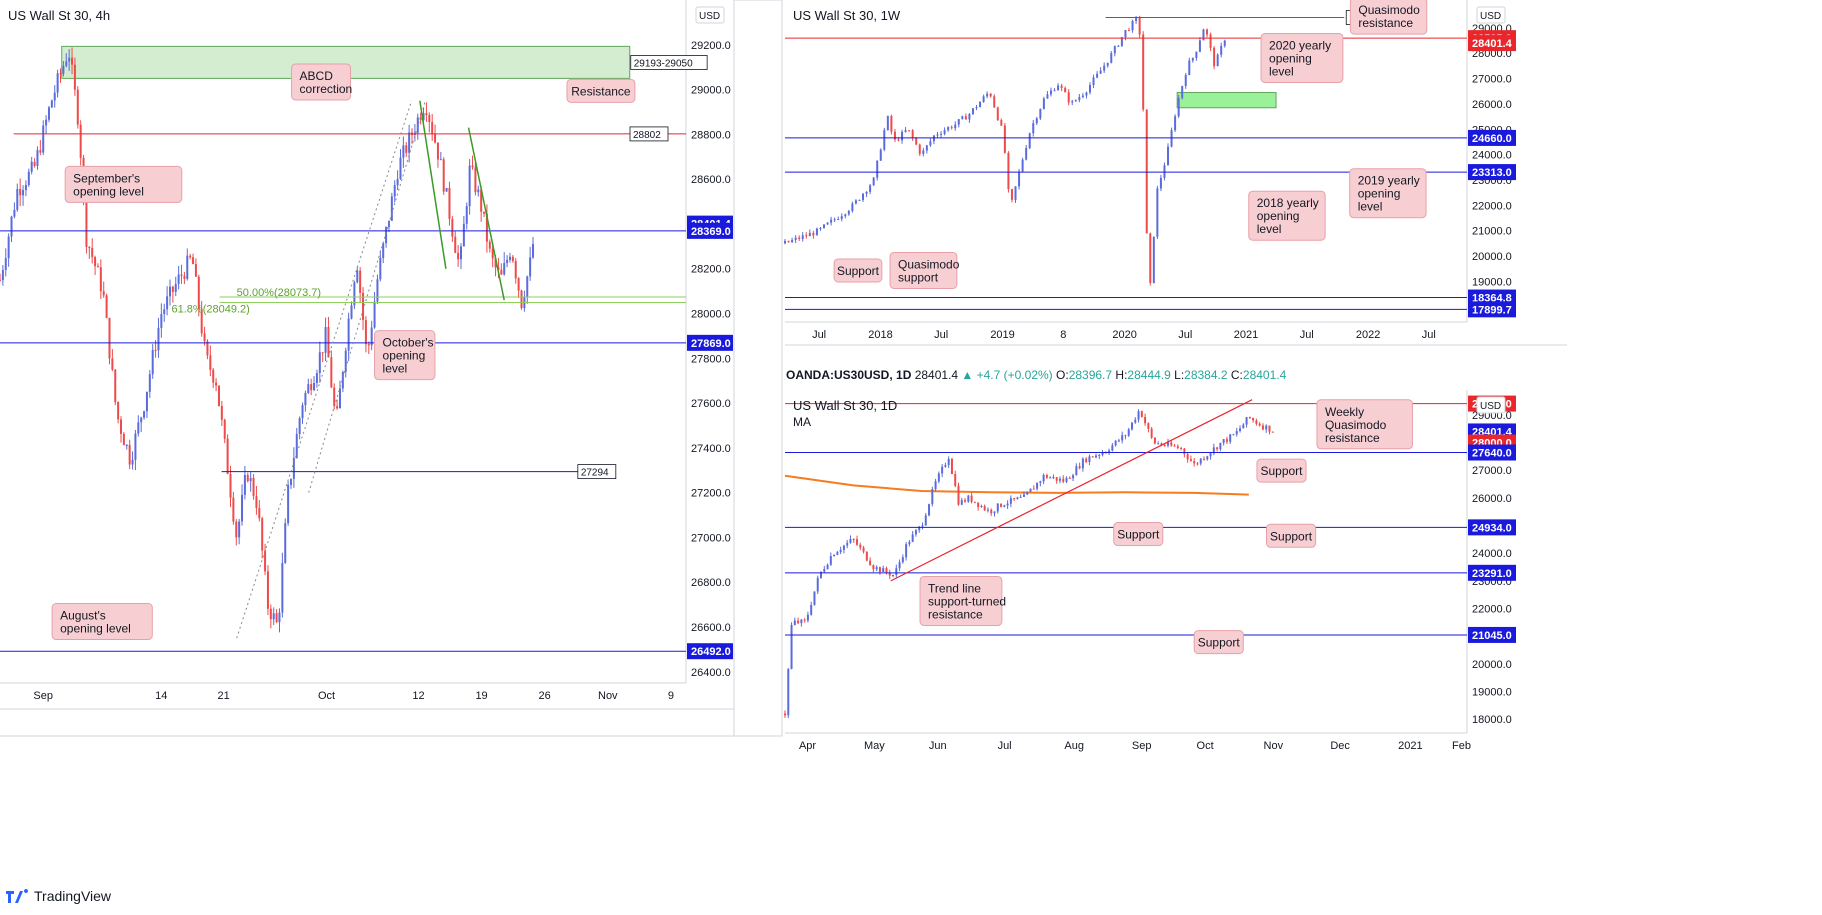  Describe the element at coordinates (1235, 375) in the screenshot. I see `symbol-info-part: C:` at that location.